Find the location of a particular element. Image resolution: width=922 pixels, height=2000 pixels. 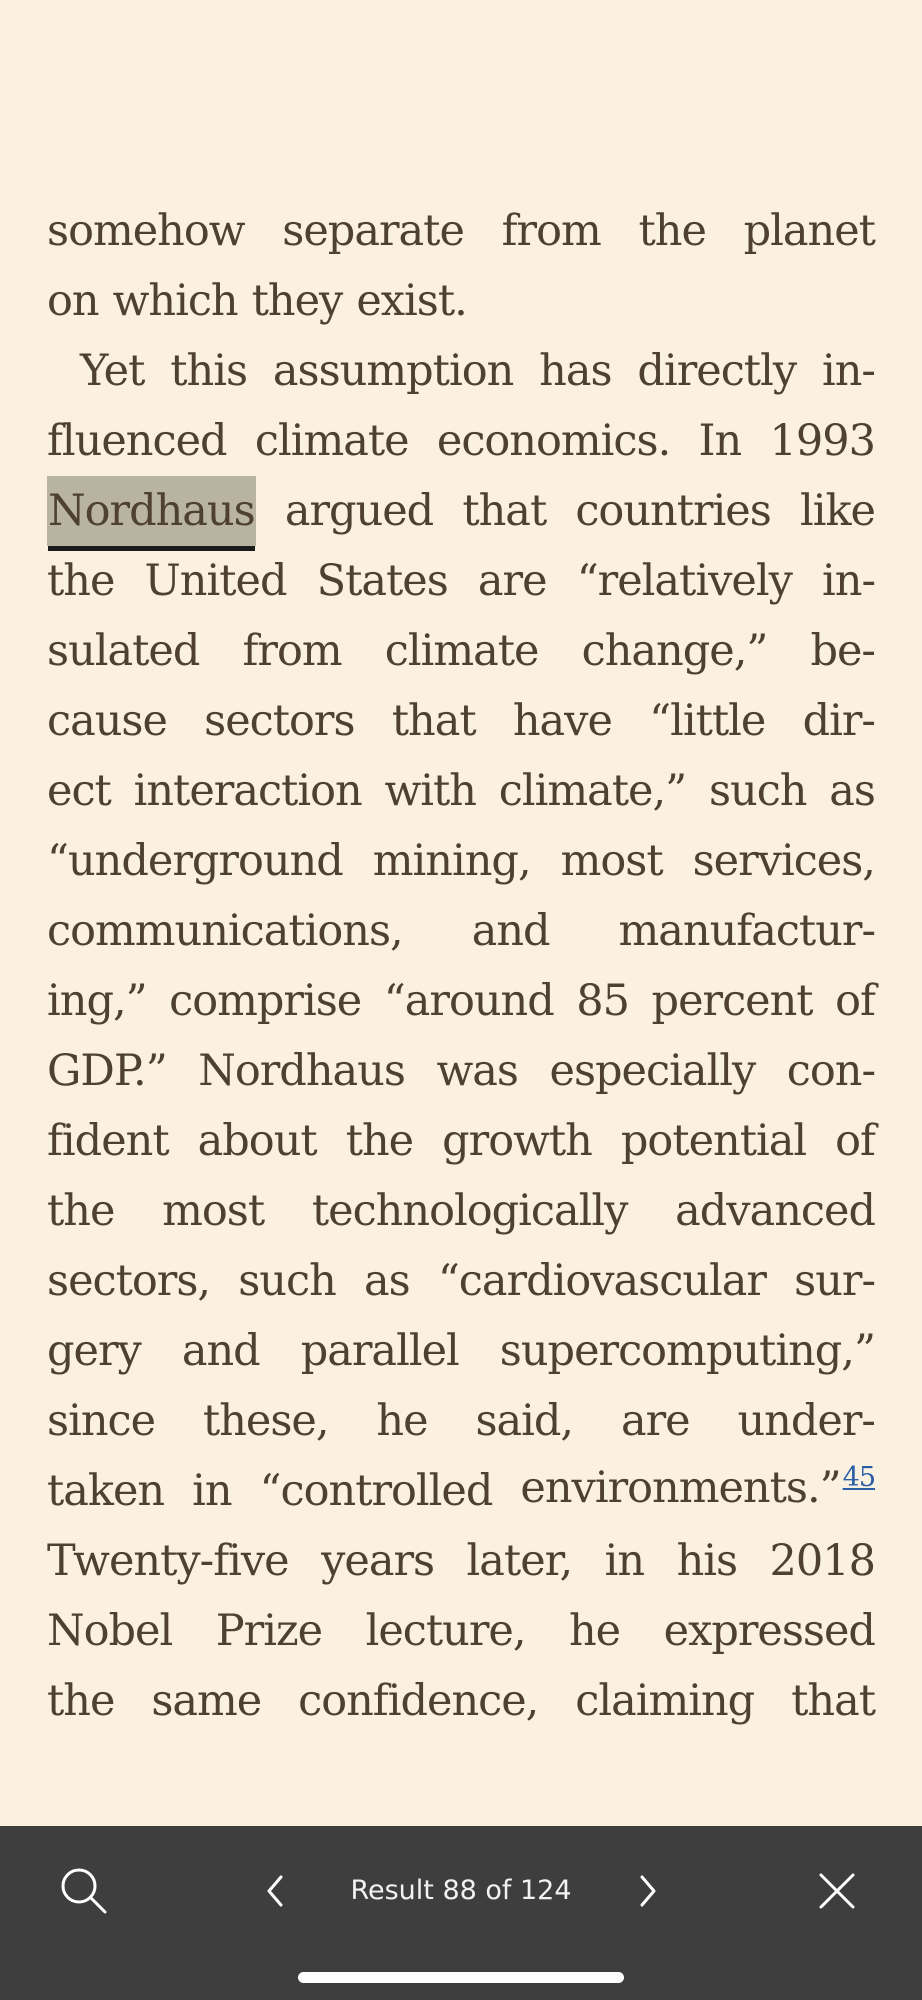

word: interaction is located at coordinates (248, 791).